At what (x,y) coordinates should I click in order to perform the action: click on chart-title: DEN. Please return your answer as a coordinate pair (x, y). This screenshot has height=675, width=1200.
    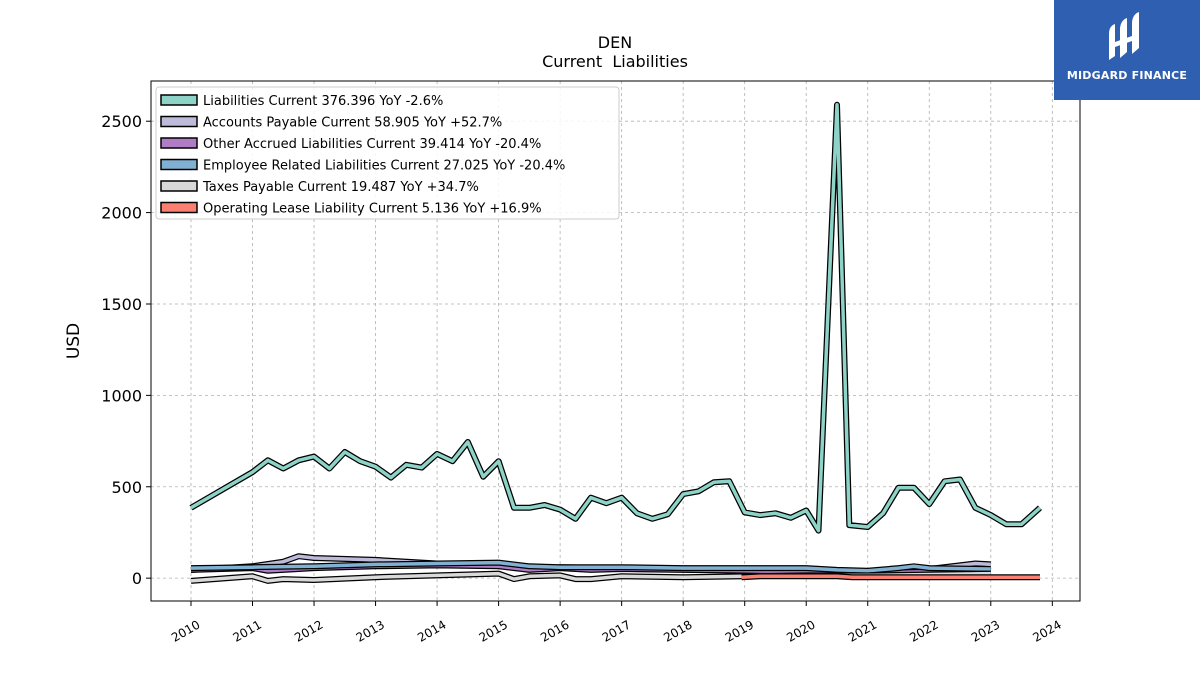
    Looking at the image, I should click on (615, 42).